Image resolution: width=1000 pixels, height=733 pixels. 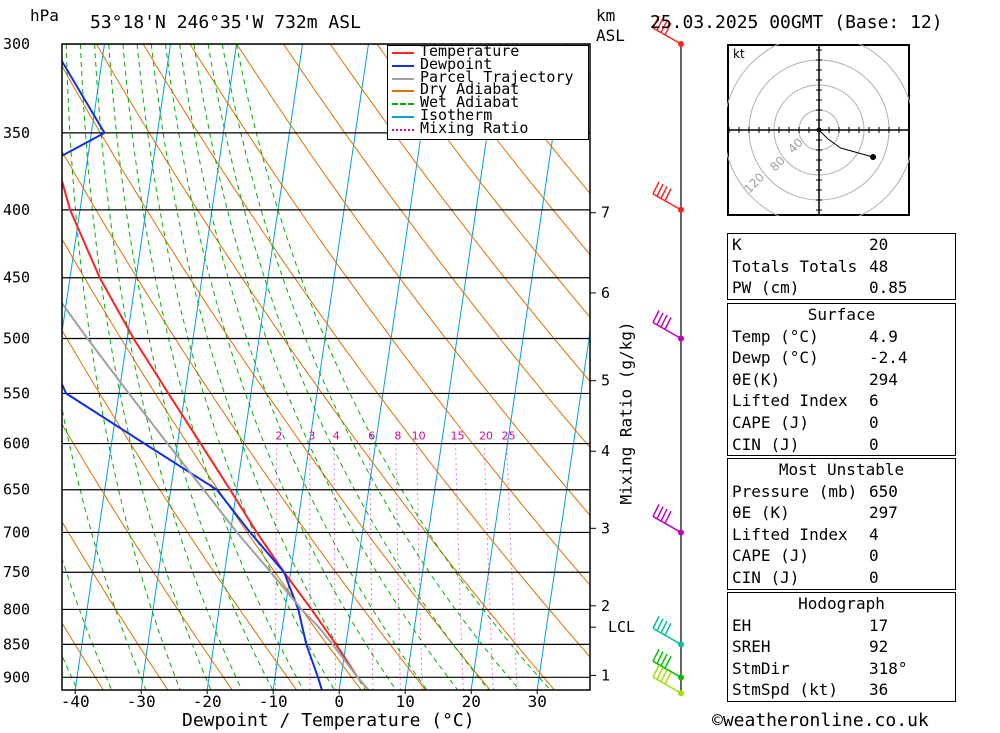 What do you see at coordinates (668, 356) in the screenshot?
I see `wind-profile` at bounding box center [668, 356].